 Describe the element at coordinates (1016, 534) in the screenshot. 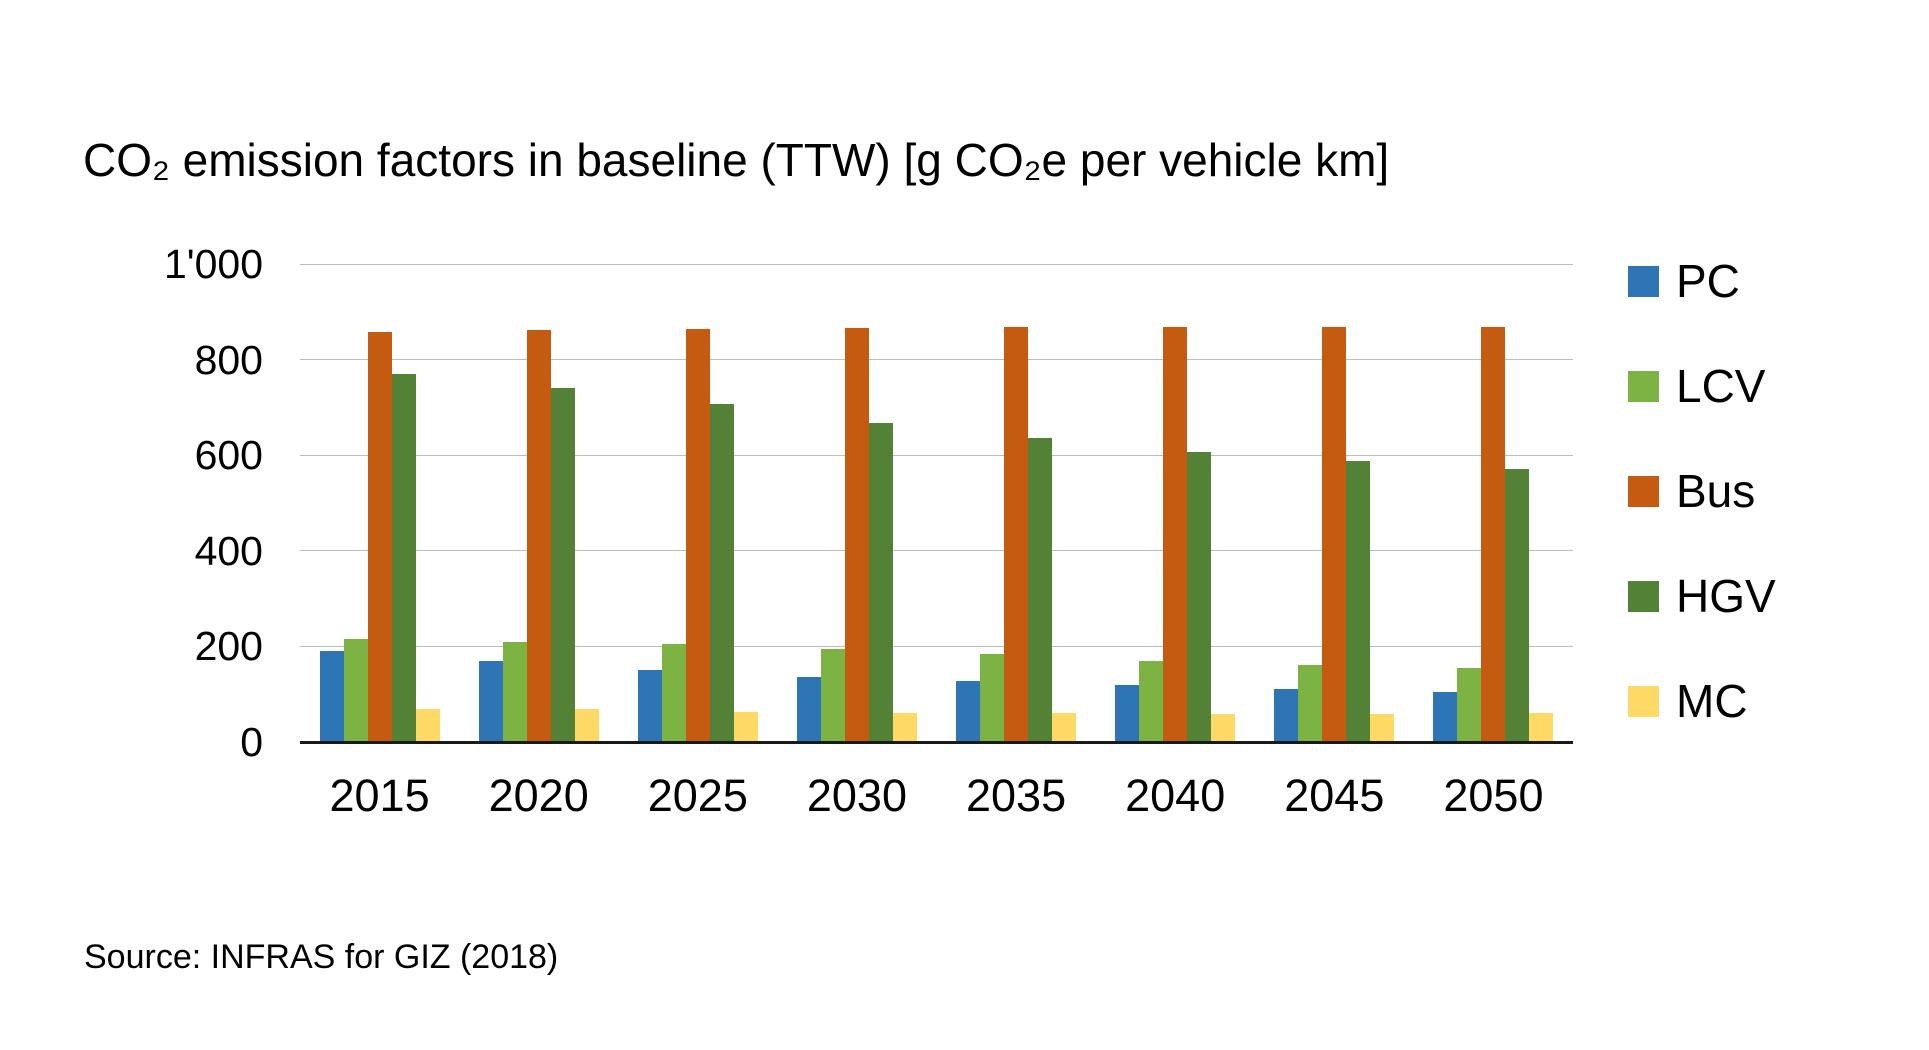

I see `bar-bus-2035` at that location.